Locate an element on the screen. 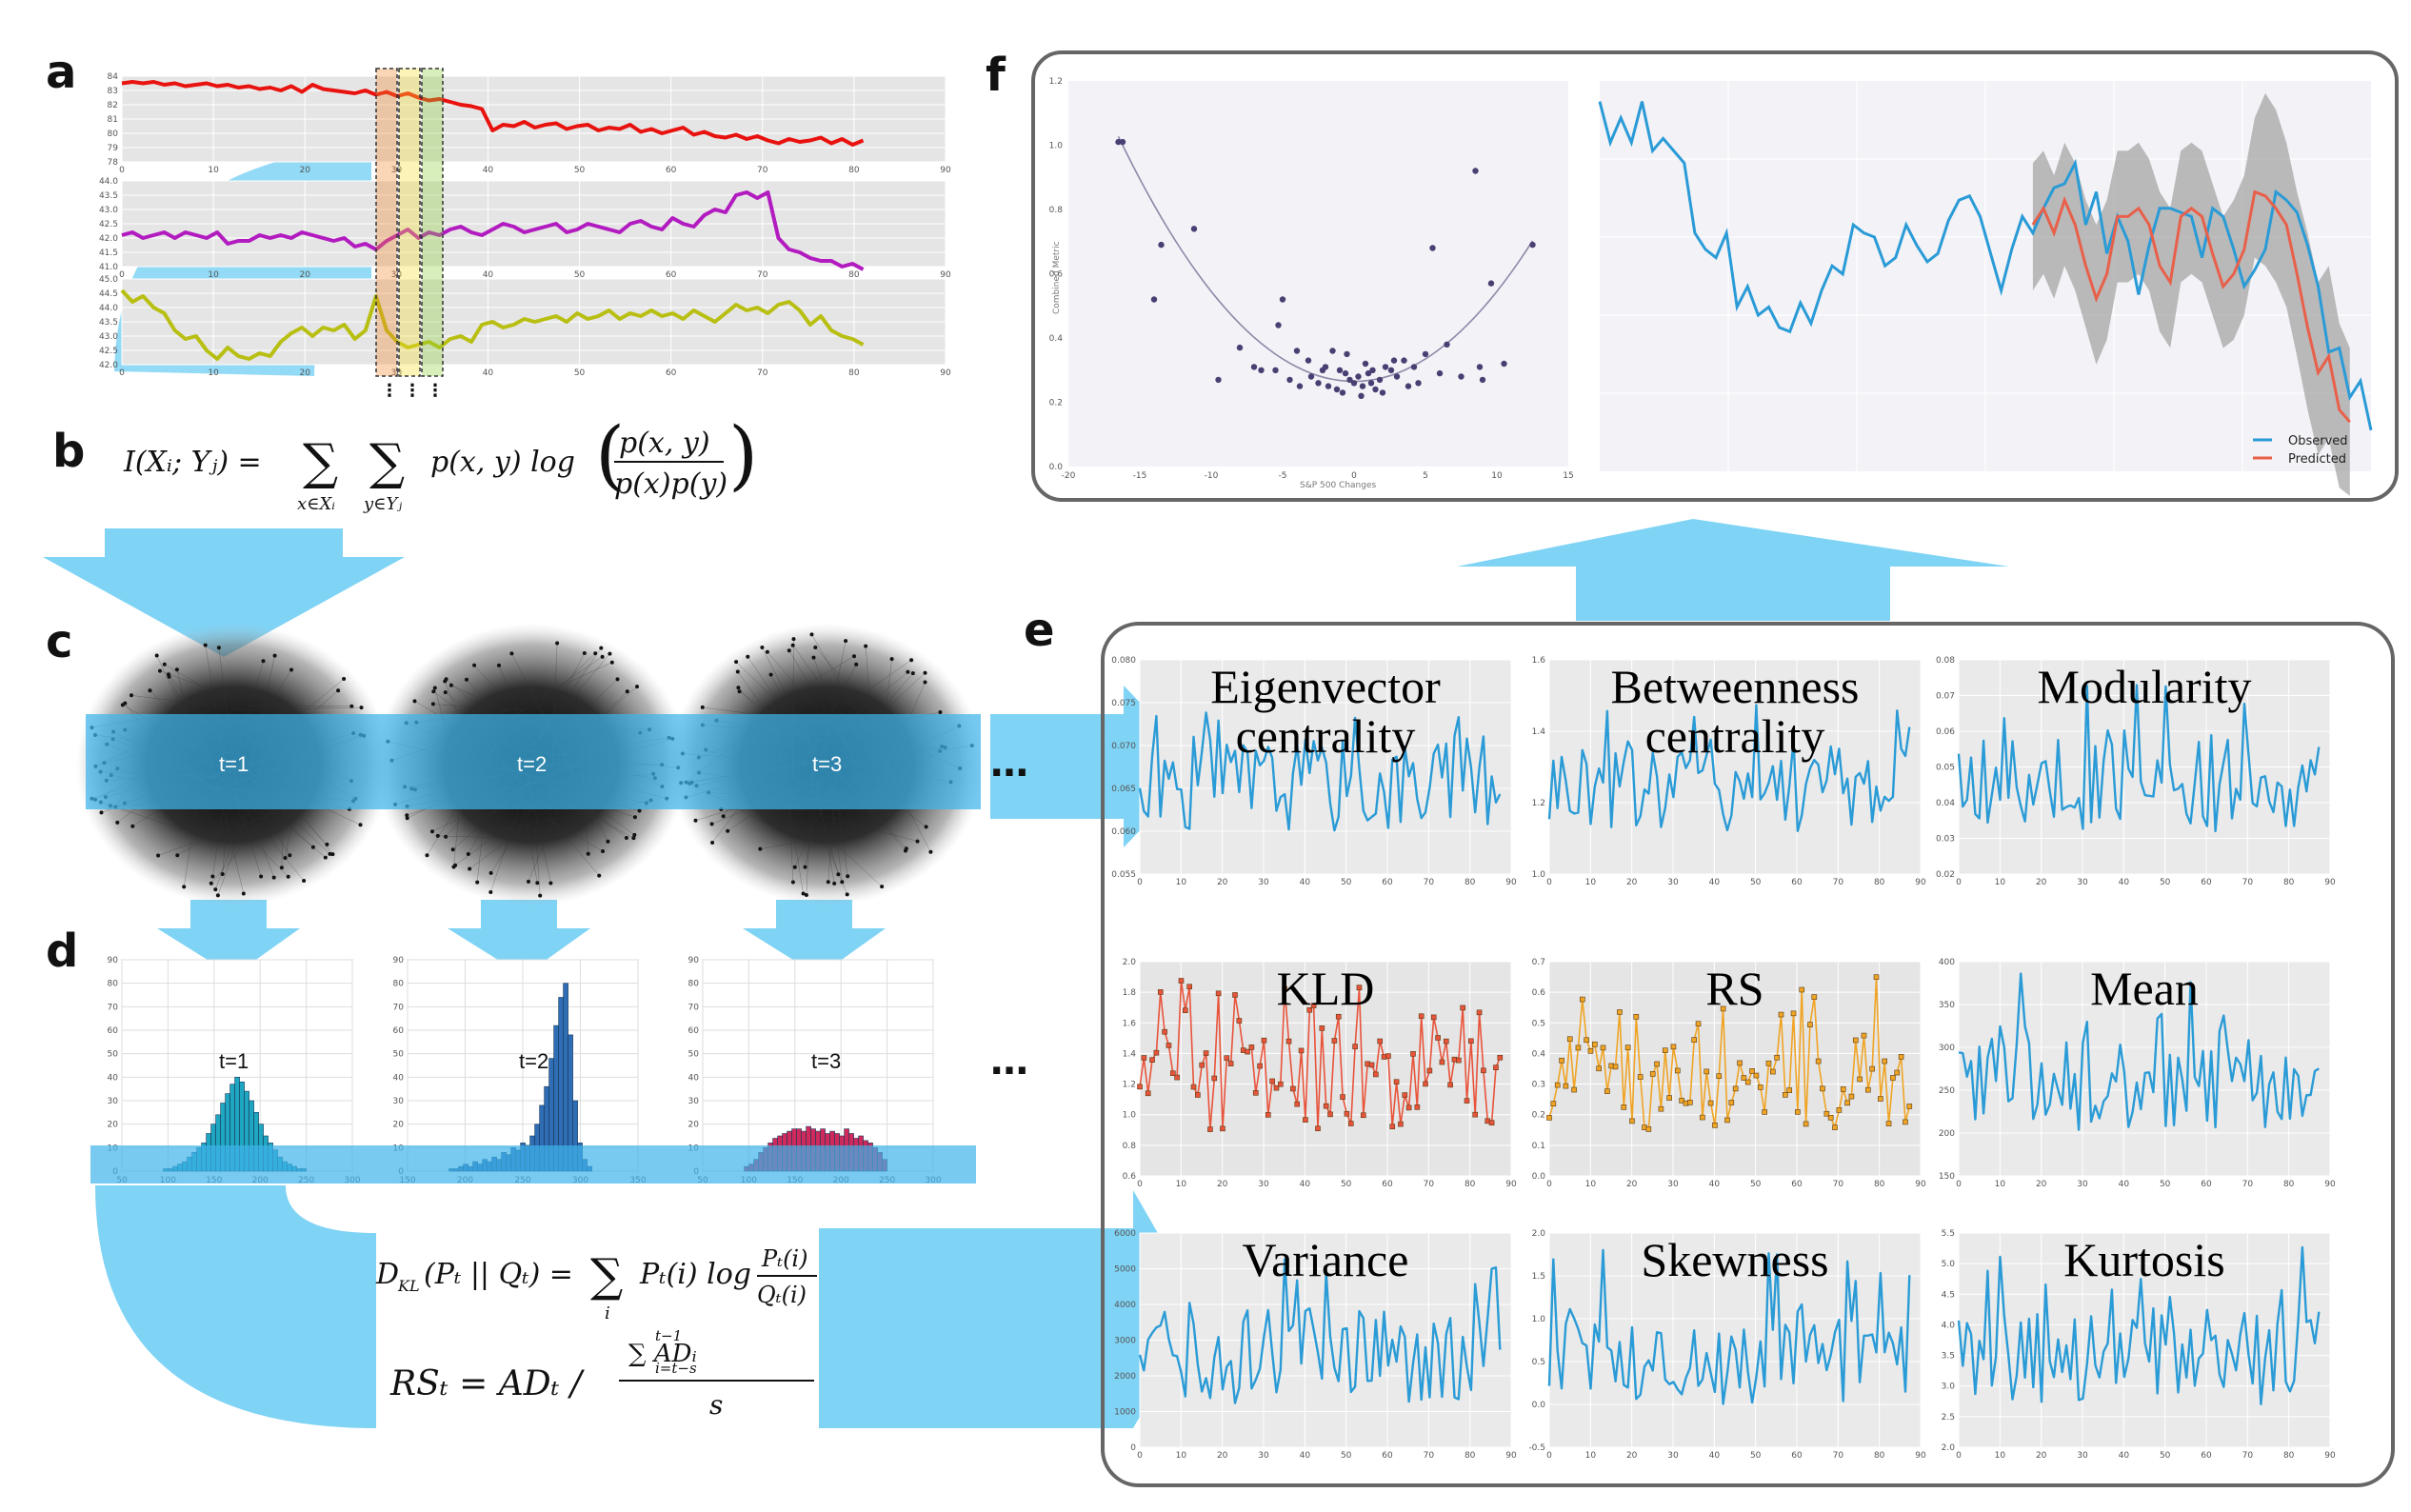 The height and width of the screenshot is (1512, 2411). panel-a-ytick-1-6: 41.0 is located at coordinates (109, 267).